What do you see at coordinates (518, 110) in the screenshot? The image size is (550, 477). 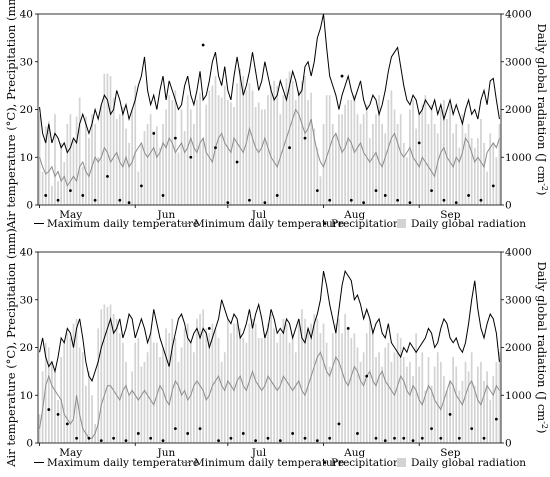 I see `y-right-tick-label: 2000` at bounding box center [518, 110].